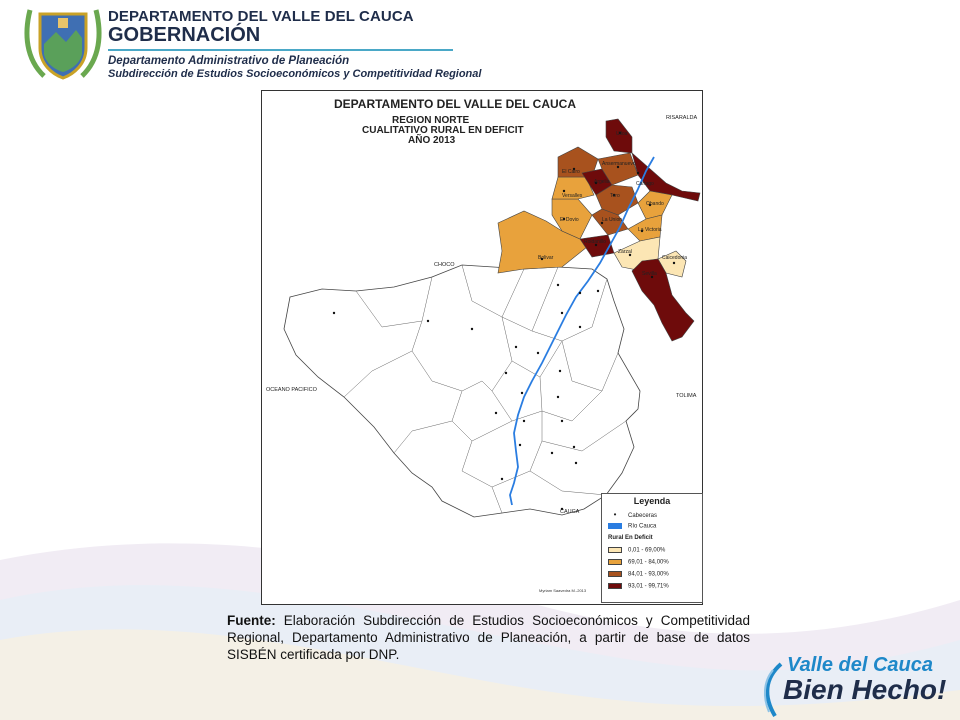  I want to click on source-label: Fuente:, so click(251, 620).